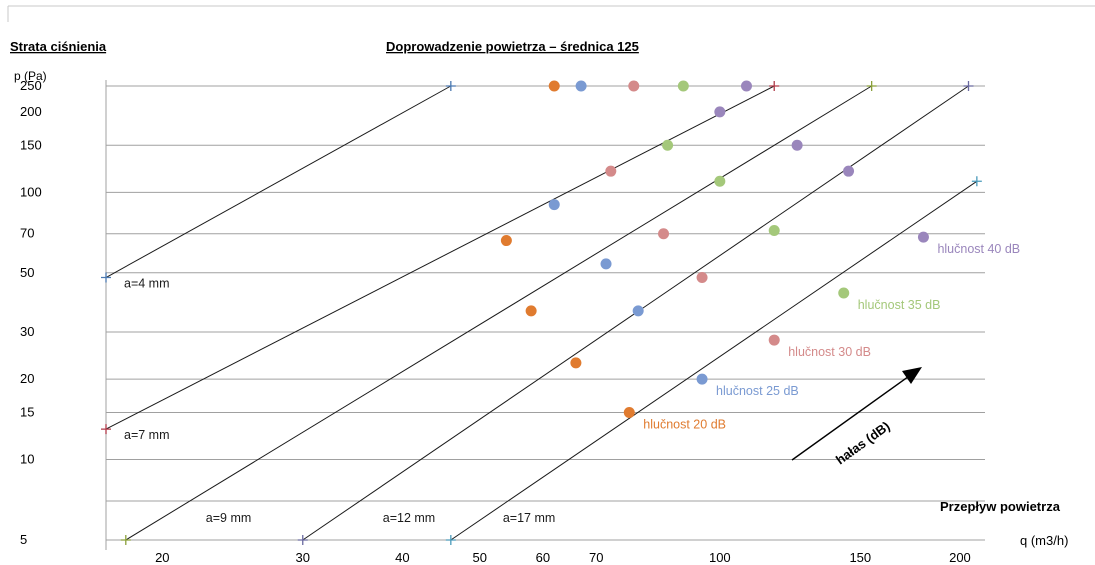  I want to click on y-tick-label: 15, so click(27, 412).